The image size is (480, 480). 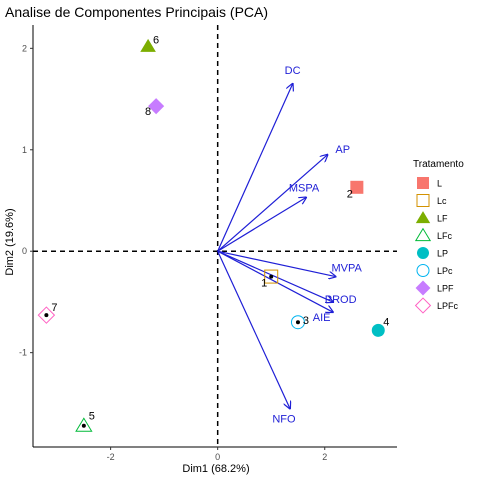 I want to click on legend-title: Tratamento, so click(x=438, y=164).